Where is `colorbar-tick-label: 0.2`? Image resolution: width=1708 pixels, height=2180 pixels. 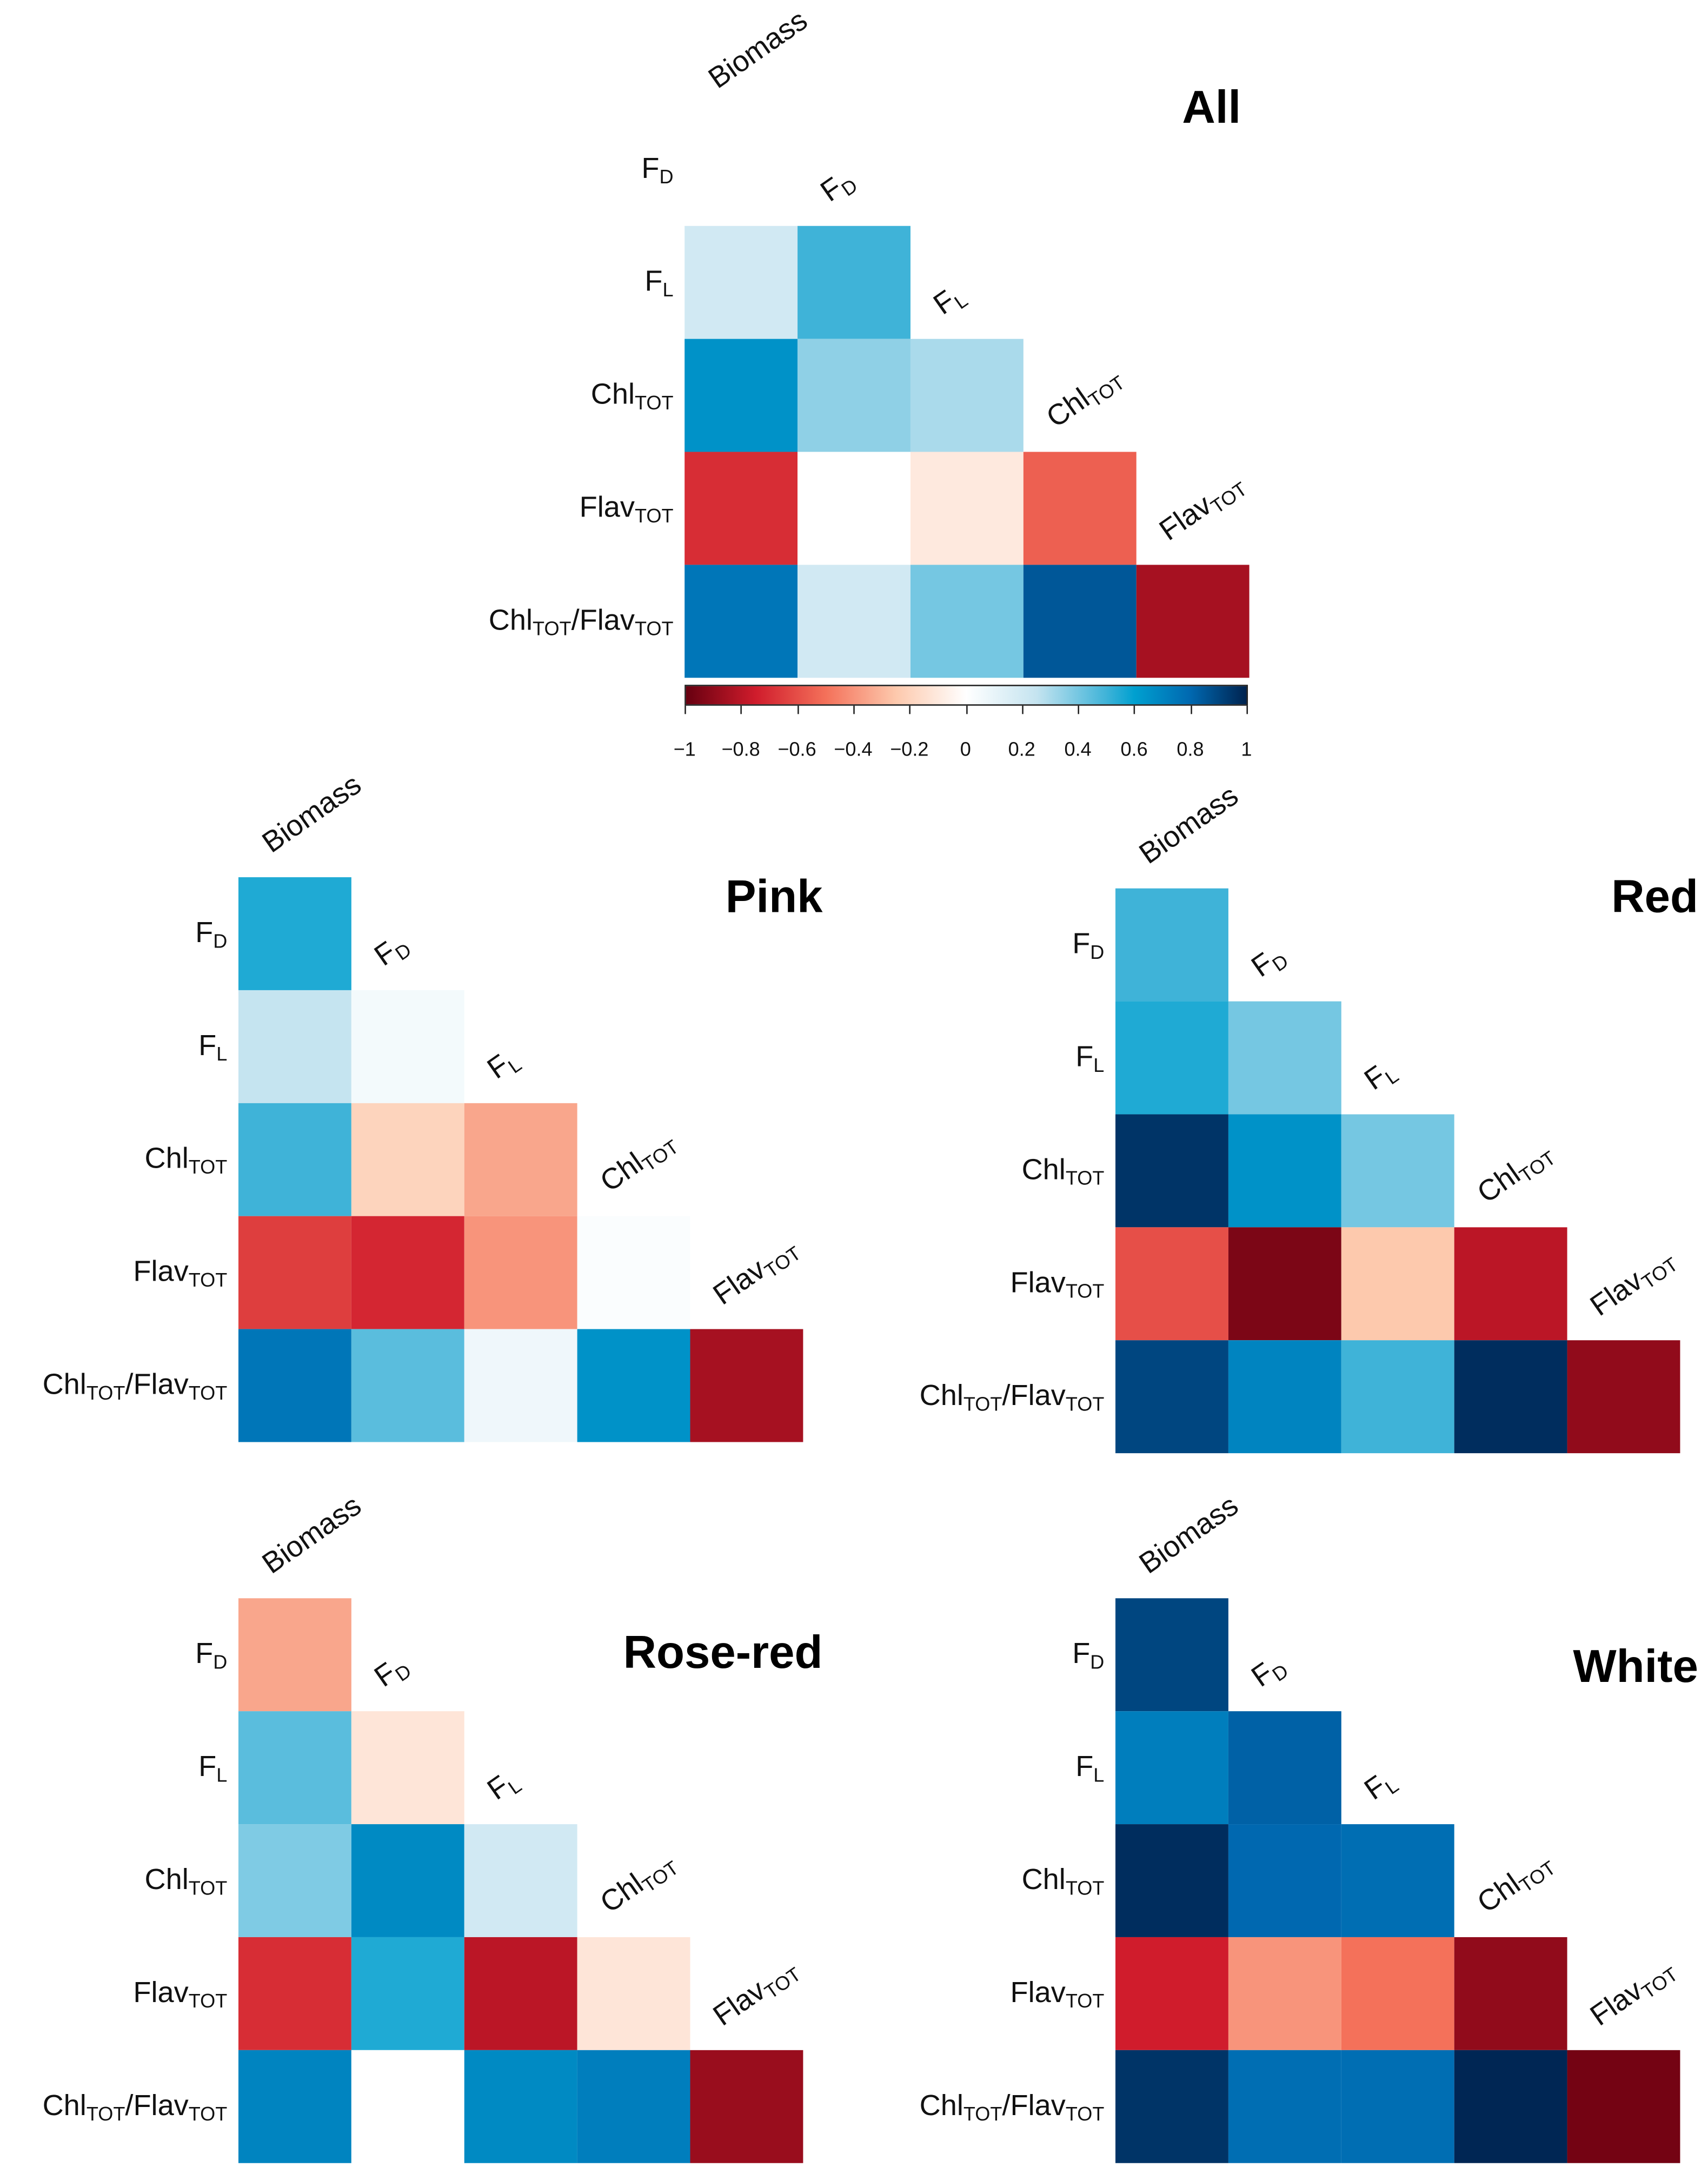 colorbar-tick-label: 0.2 is located at coordinates (1022, 749).